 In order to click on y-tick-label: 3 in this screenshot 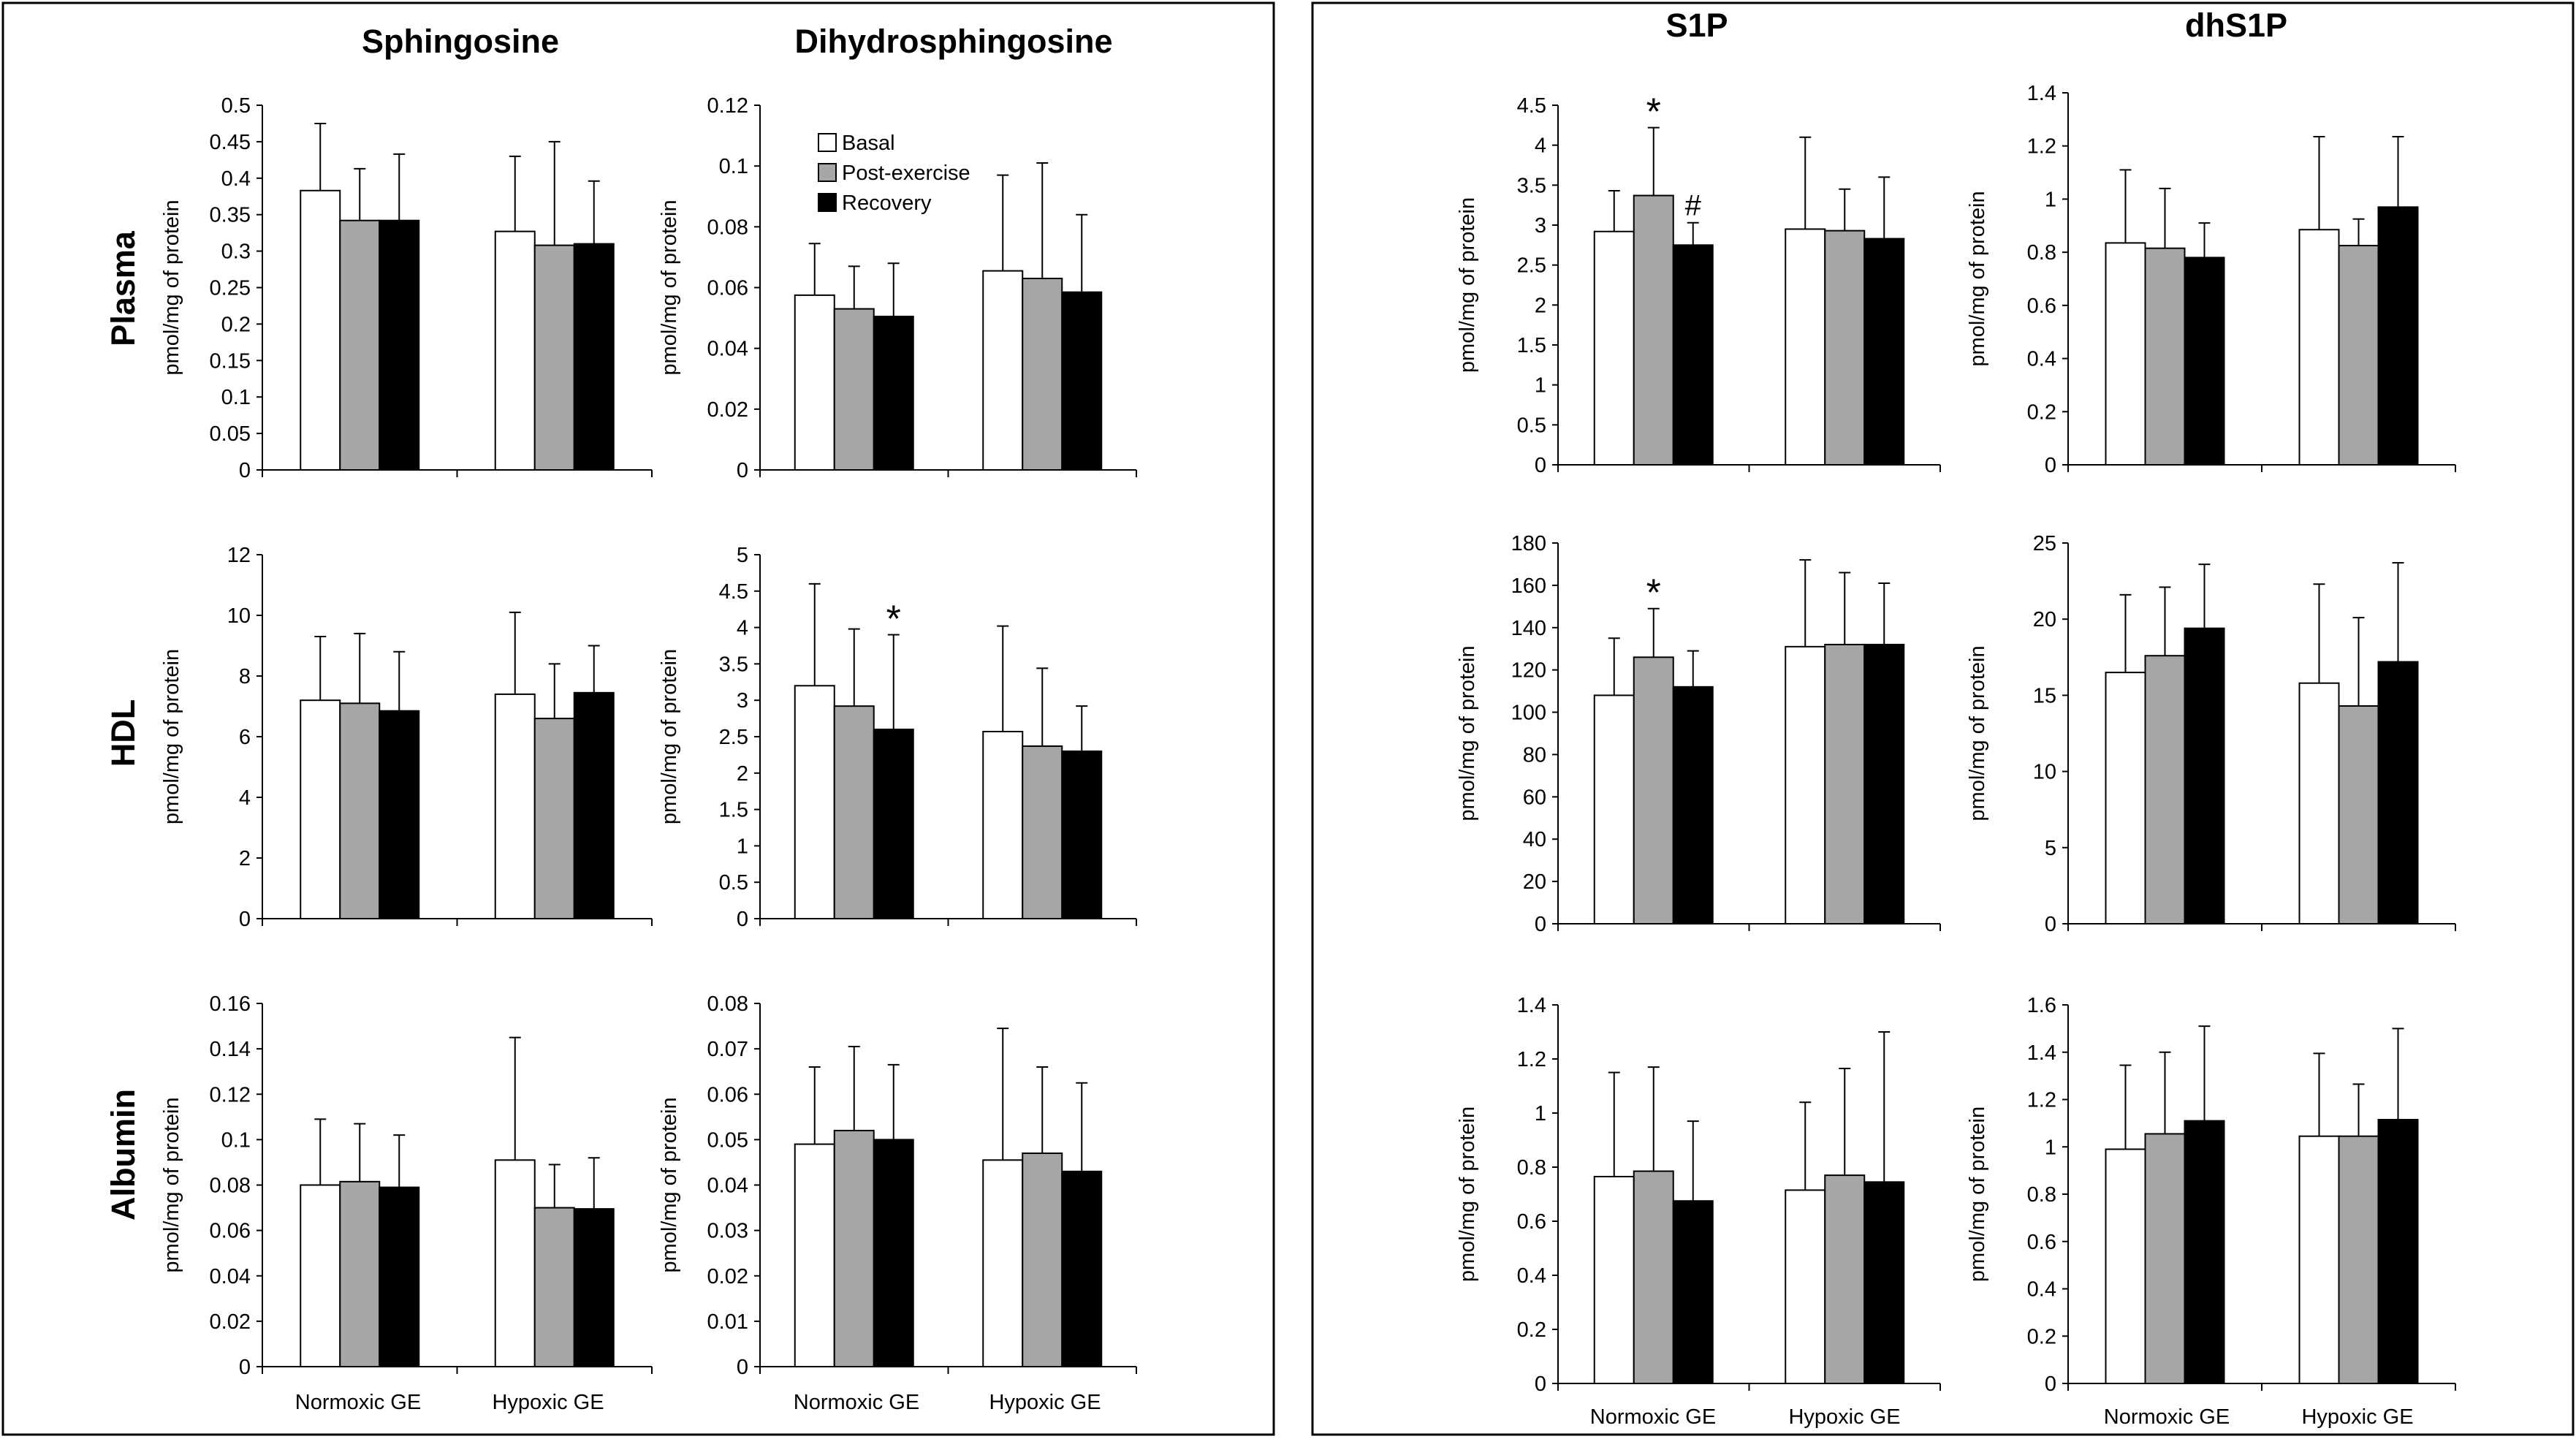, I will do `click(1540, 226)`.